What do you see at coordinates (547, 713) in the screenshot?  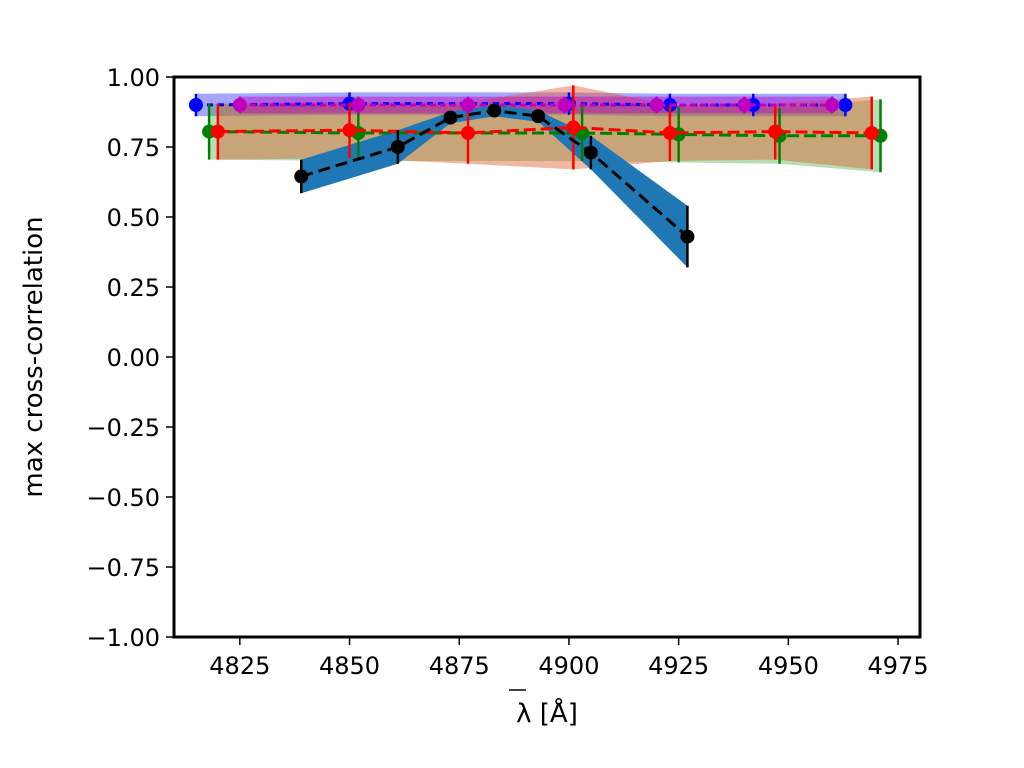 I see `x-axis-label: λ [Å]` at bounding box center [547, 713].